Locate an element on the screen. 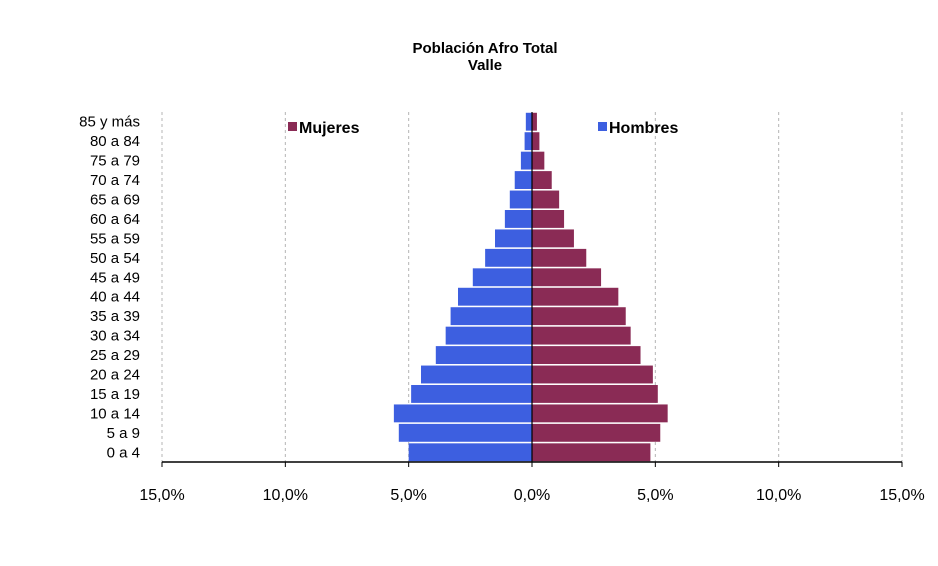 Image resolution: width=938 pixels, height=566 pixels. category-label-5: 25 a 29 is located at coordinates (115, 355).